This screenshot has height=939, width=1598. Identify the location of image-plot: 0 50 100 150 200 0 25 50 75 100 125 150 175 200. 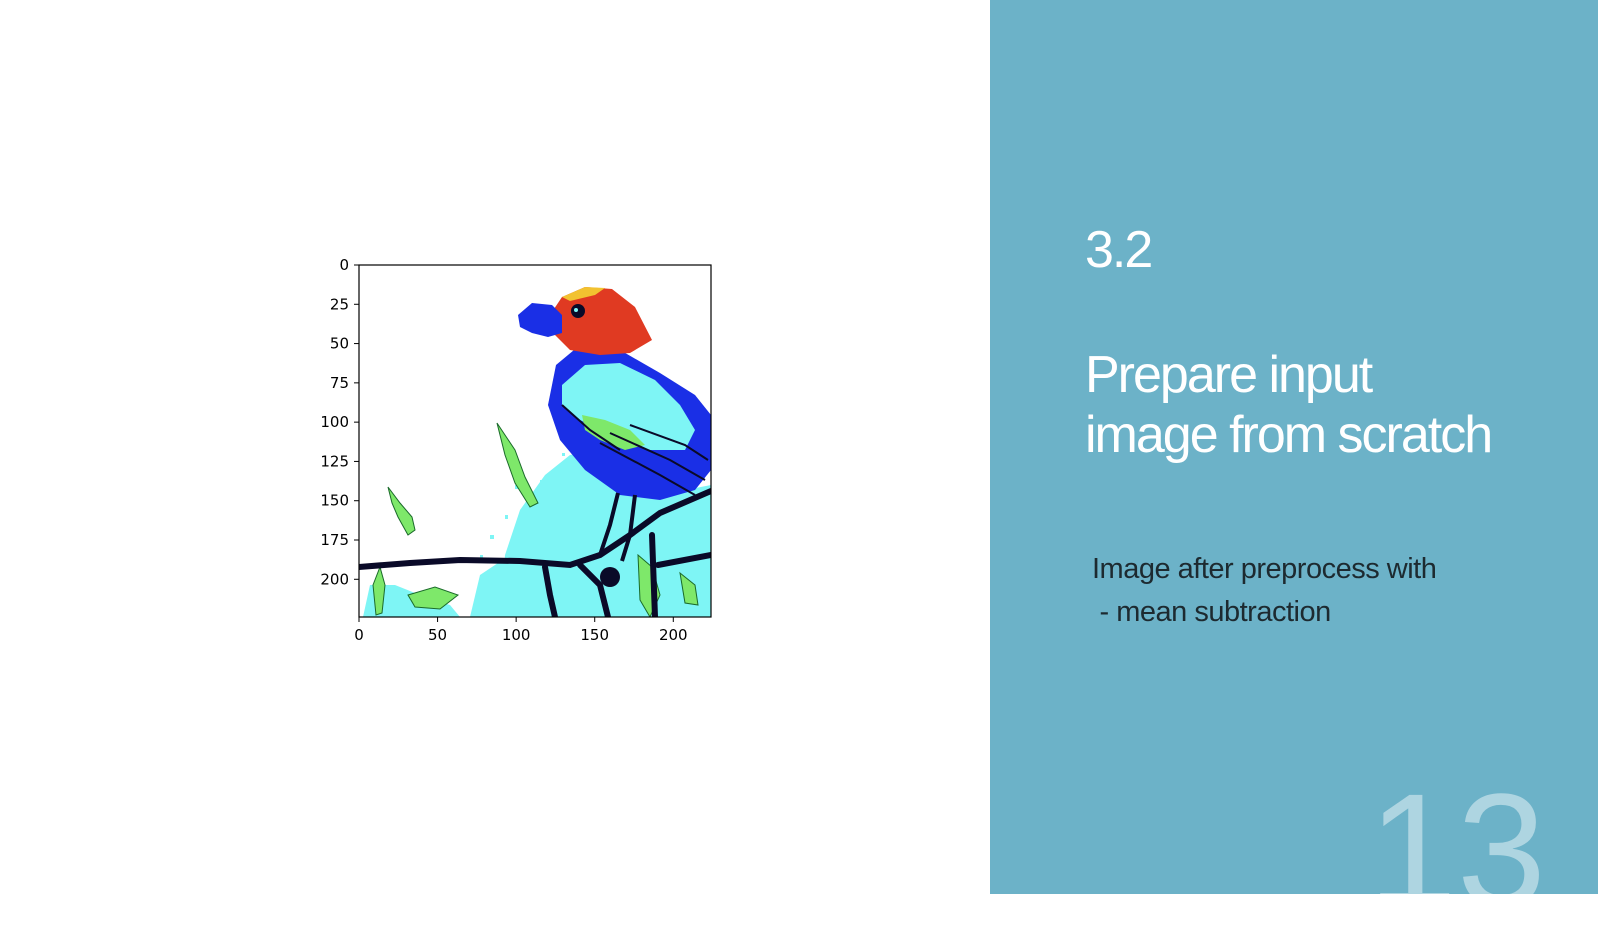
(516, 450).